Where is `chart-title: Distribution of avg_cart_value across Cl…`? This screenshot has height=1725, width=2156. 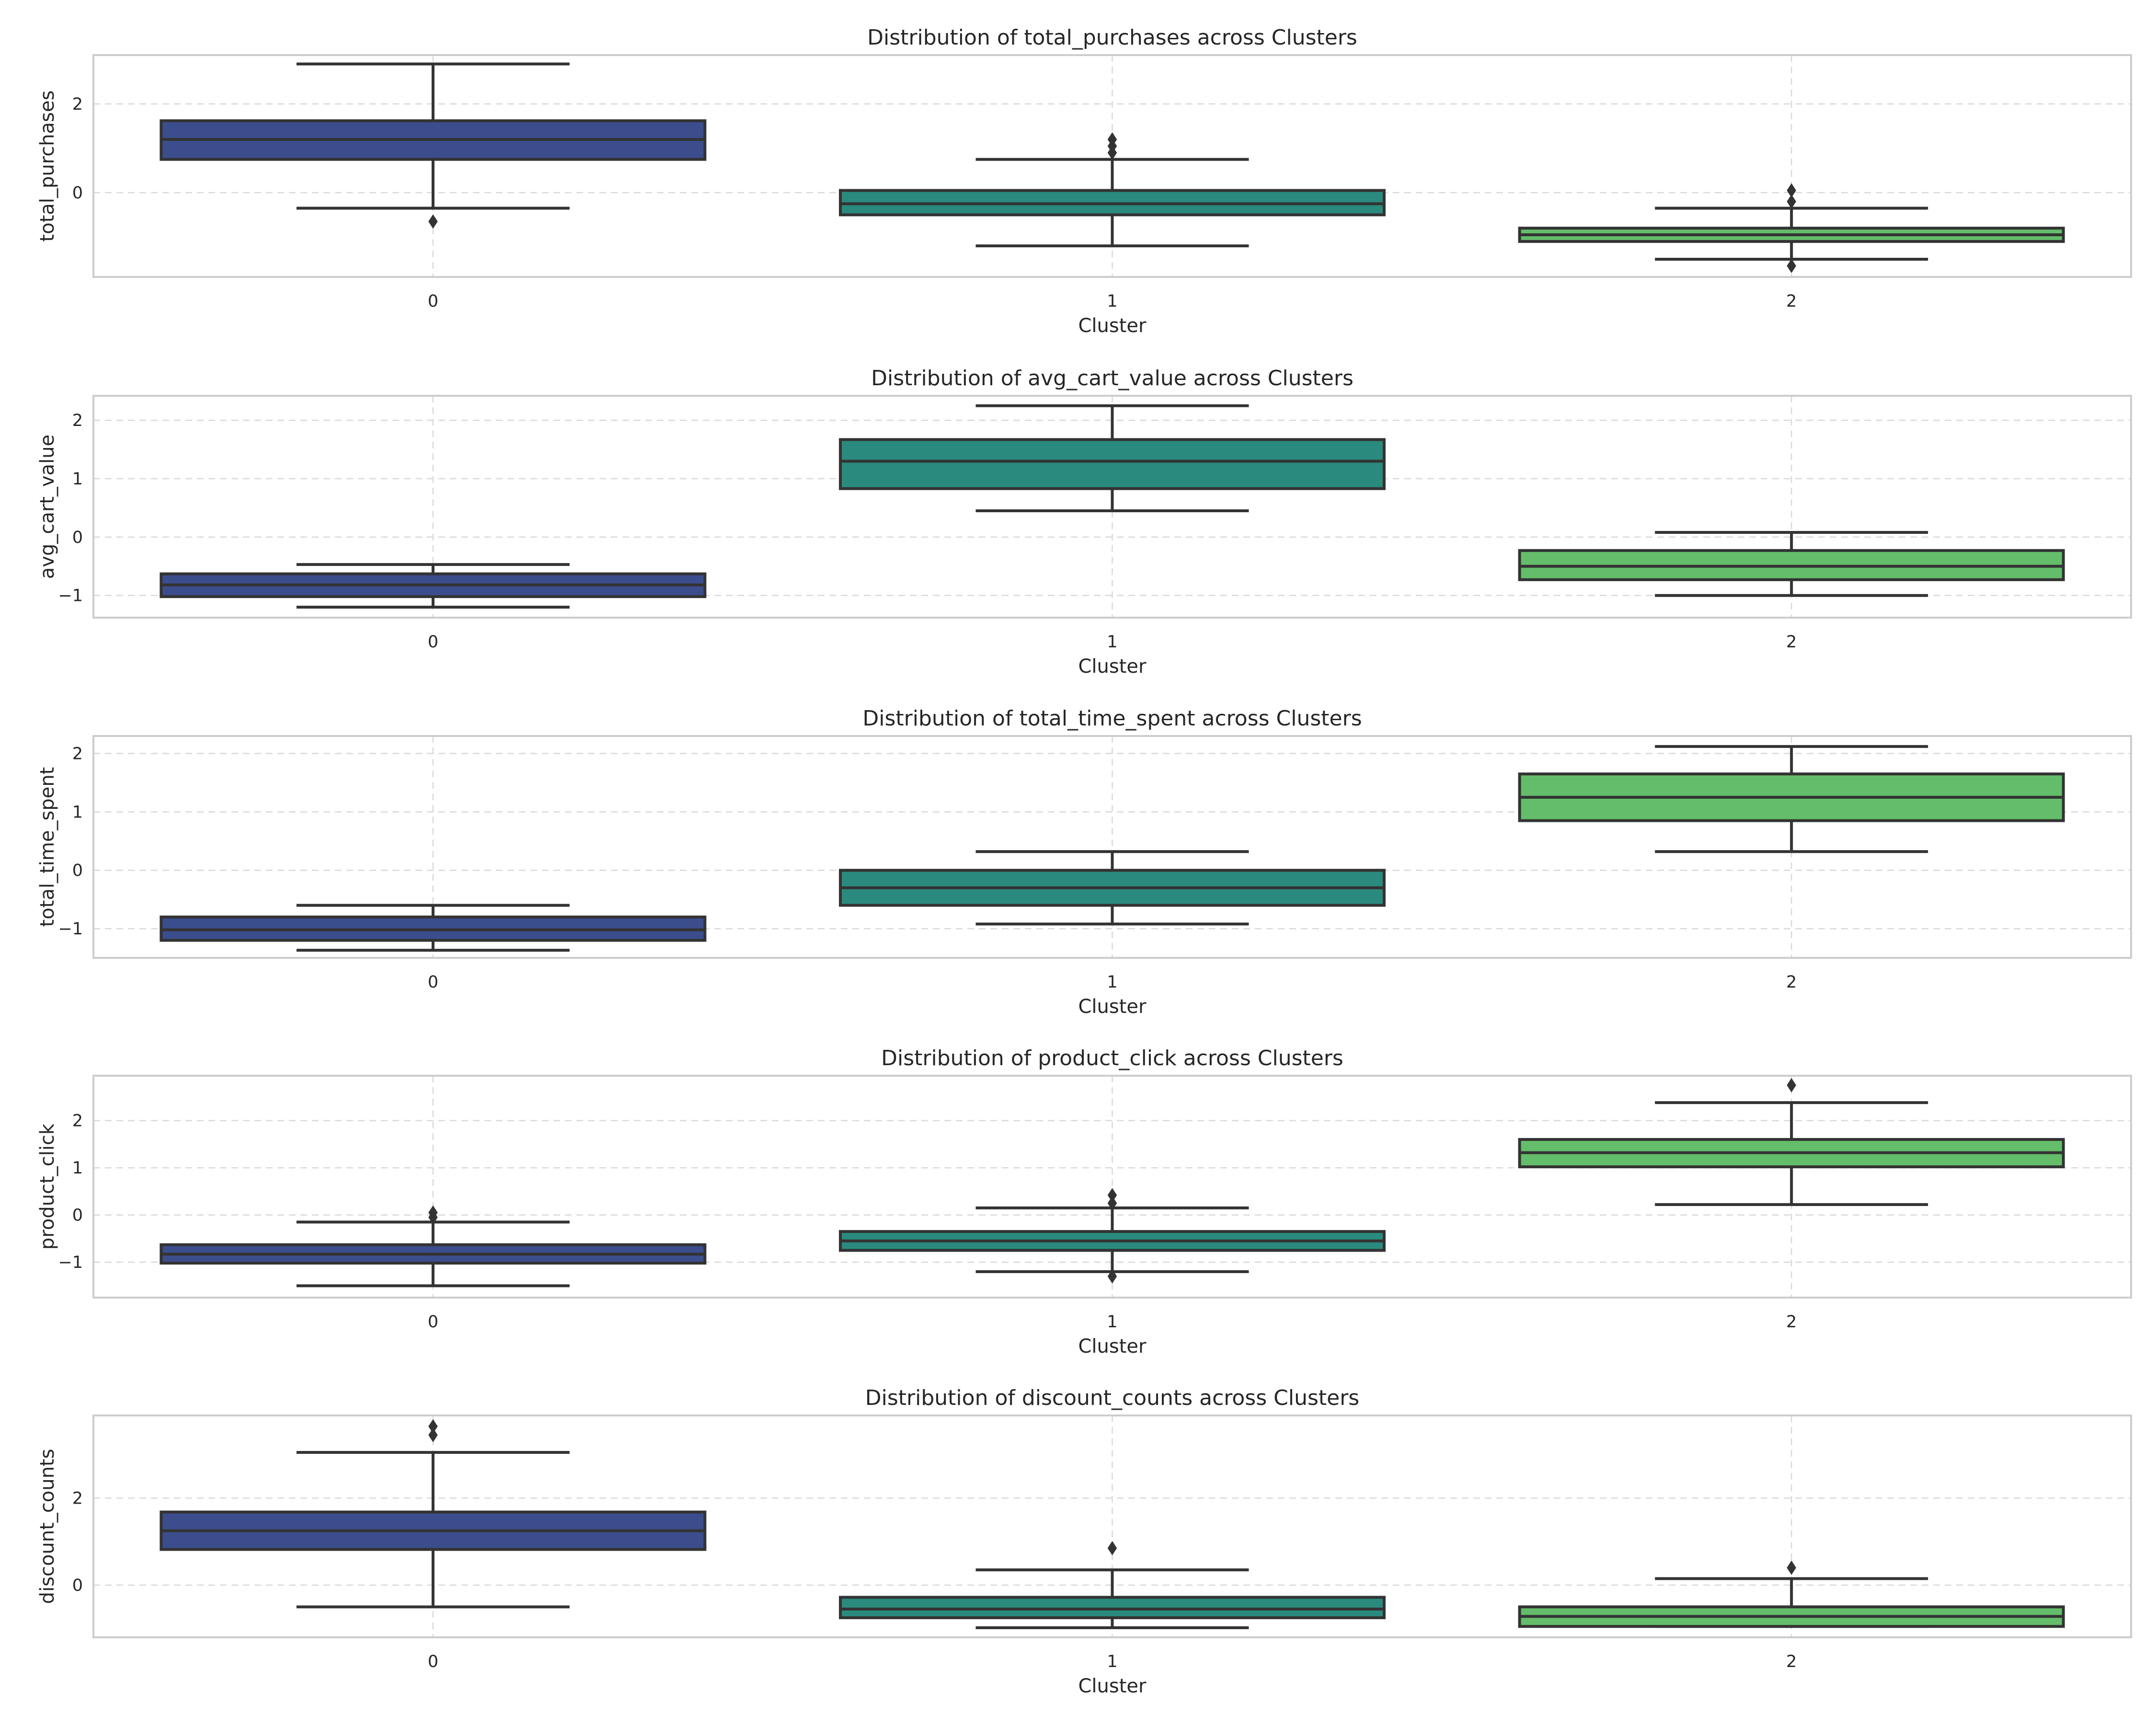
chart-title: Distribution of avg_cart_value across Cl… is located at coordinates (1112, 378).